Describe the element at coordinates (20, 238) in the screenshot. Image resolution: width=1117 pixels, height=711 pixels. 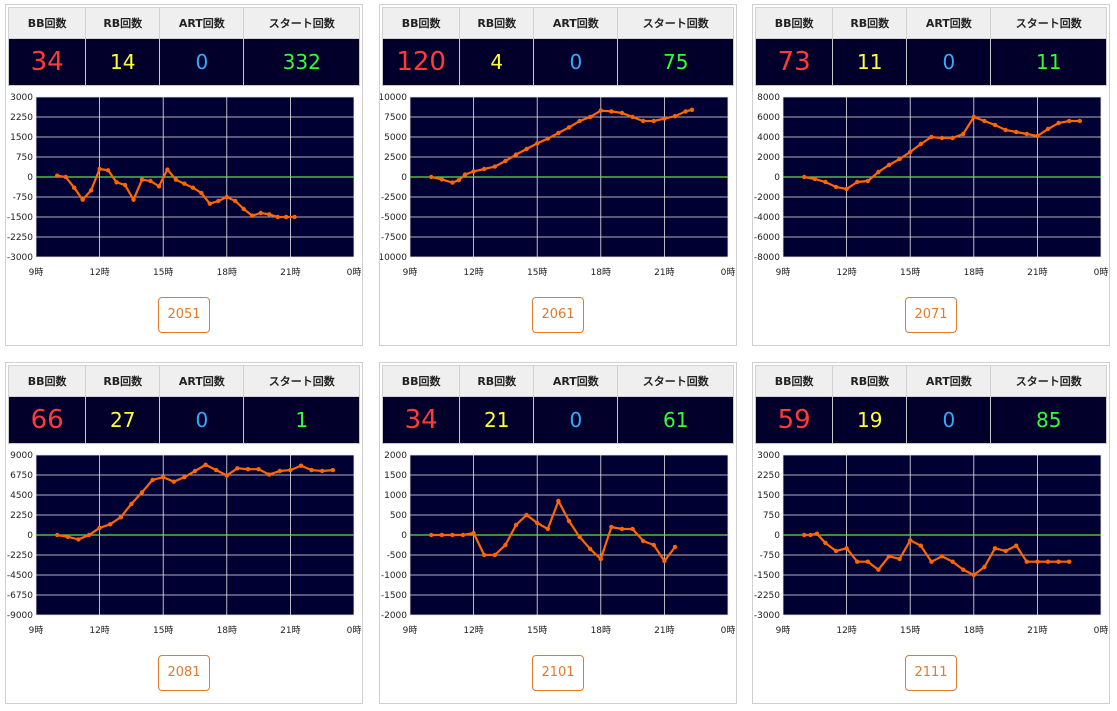
I see `y-tick-label: -2250` at that location.